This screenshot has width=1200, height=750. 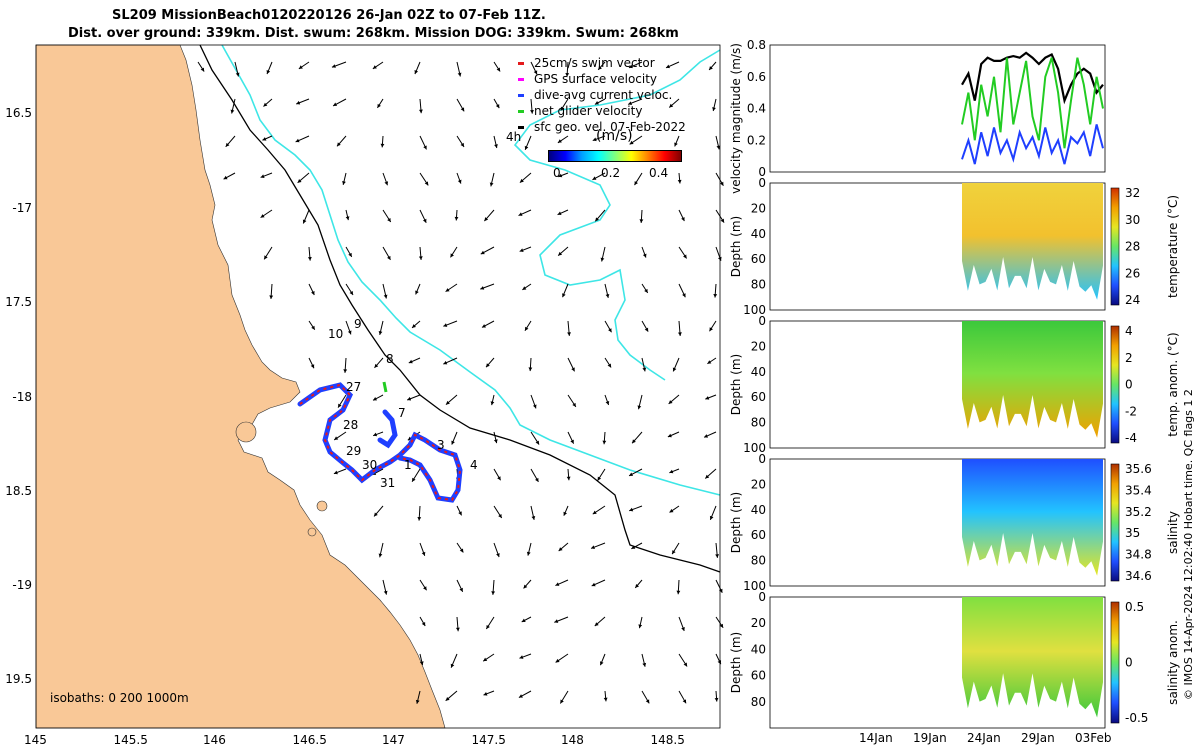 What do you see at coordinates (1173, 532) in the screenshot?
I see `colorbar-label: salinity` at bounding box center [1173, 532].